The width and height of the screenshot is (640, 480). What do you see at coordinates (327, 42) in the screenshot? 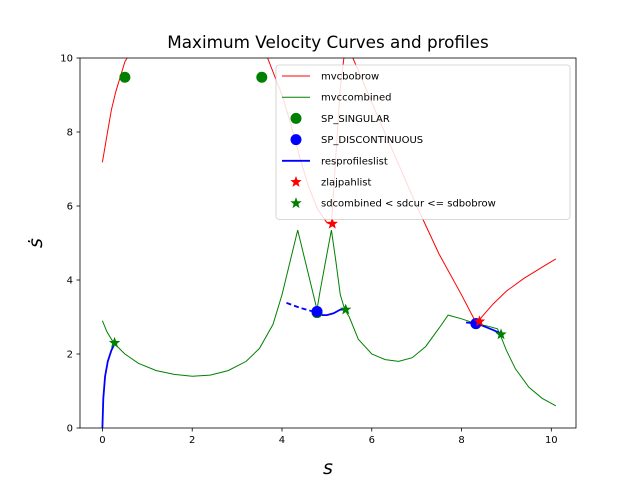
I see `chart-title: Maximum Velocity Curves and profiles` at bounding box center [327, 42].